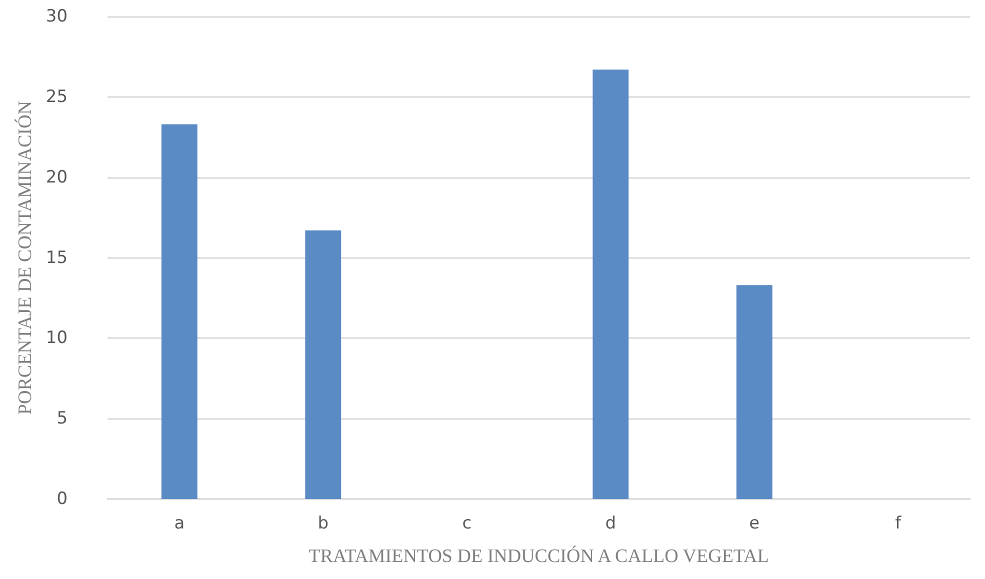  Describe the element at coordinates (62, 499) in the screenshot. I see `y-tick-label: 0` at that location.